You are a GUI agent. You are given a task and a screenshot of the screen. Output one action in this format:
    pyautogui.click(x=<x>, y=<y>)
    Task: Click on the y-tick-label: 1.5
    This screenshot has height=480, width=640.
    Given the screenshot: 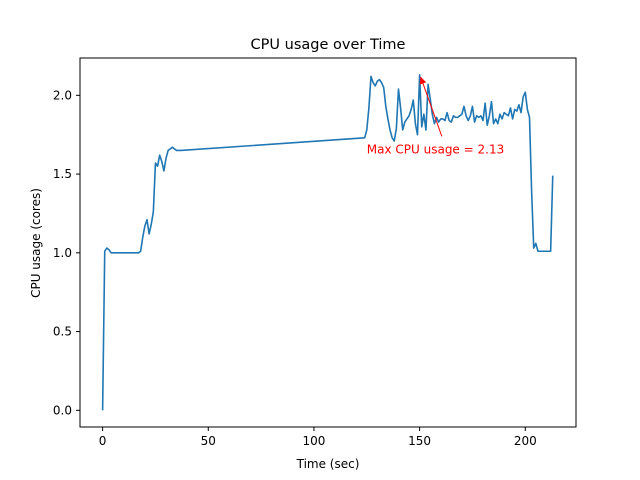 What is the action you would take?
    pyautogui.click(x=62, y=174)
    